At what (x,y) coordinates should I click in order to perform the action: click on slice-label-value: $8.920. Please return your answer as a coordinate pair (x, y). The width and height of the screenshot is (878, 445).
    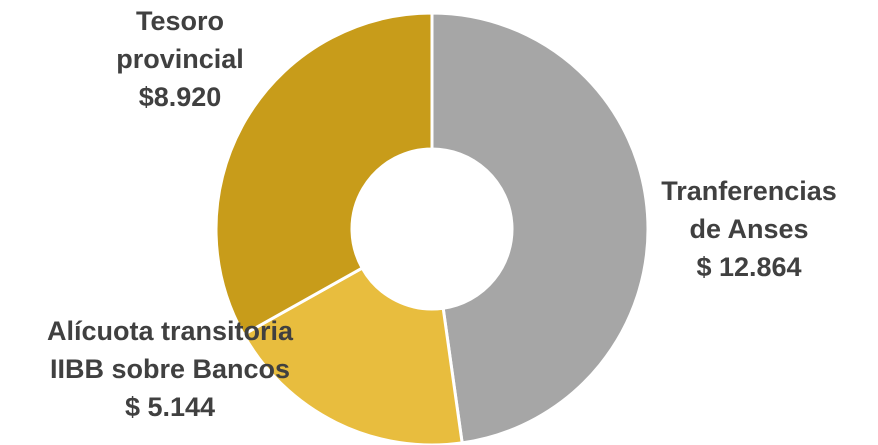
    Looking at the image, I should click on (180, 97).